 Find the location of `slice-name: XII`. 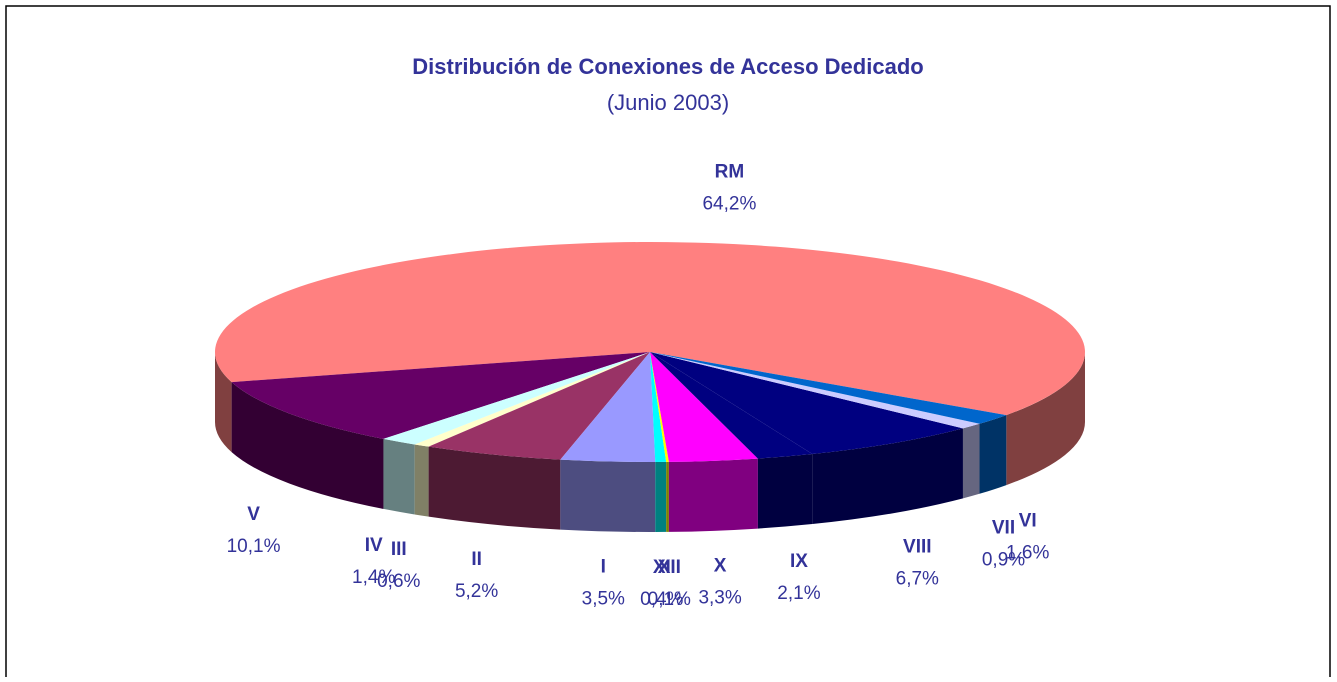

slice-name: XII is located at coordinates (669, 567).